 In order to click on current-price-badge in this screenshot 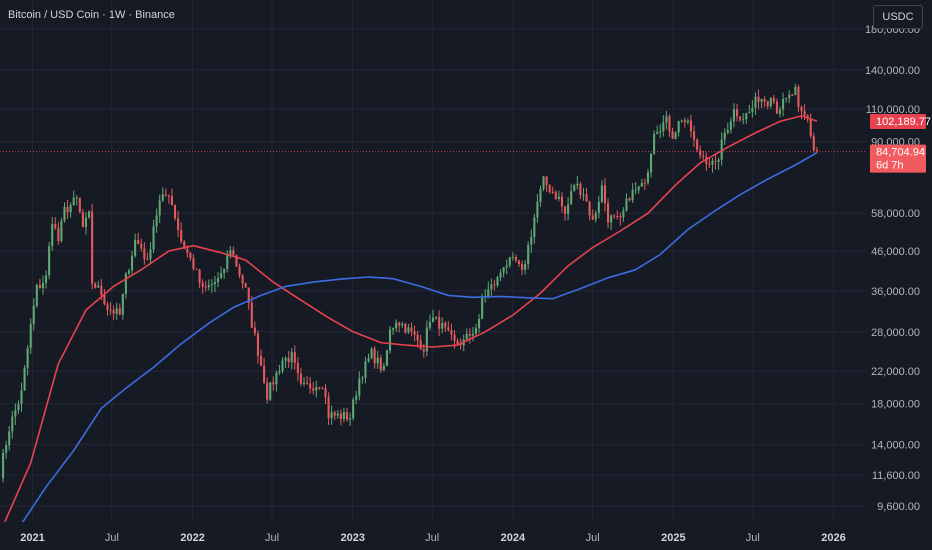, I will do `click(898, 158)`.